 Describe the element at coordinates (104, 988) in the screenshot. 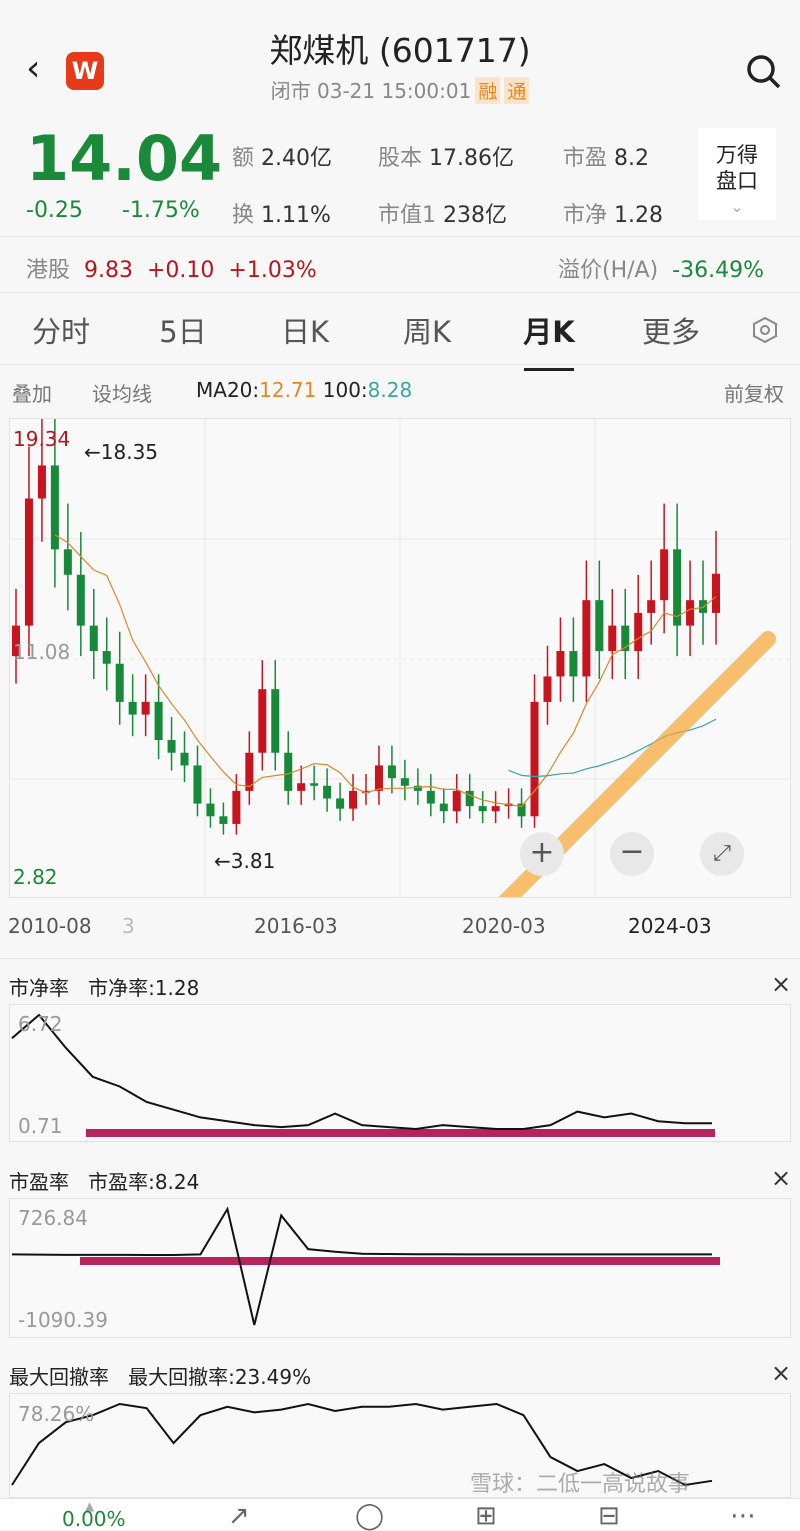

I see `pb-title: 市净率 市净率:1.28` at that location.